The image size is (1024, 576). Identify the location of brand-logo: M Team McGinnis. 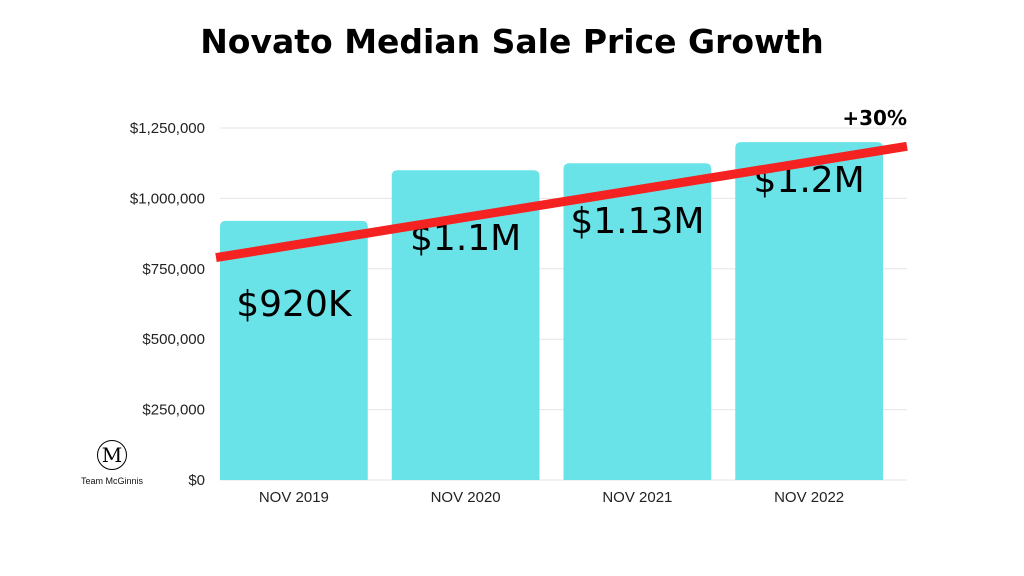
(112, 463).